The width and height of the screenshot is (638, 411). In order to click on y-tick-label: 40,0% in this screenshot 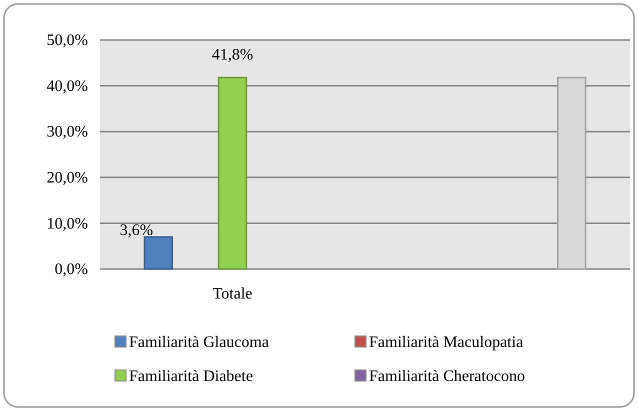, I will do `click(67, 86)`.